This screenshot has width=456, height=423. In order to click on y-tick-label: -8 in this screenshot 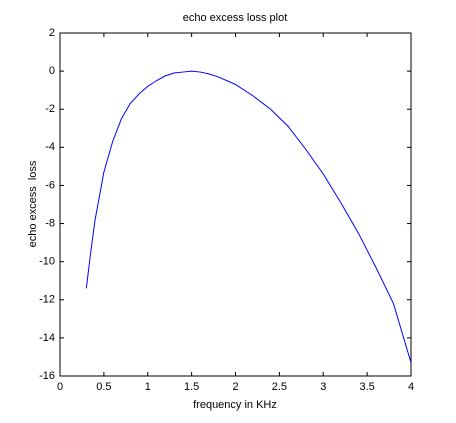, I will do `click(50, 223)`.